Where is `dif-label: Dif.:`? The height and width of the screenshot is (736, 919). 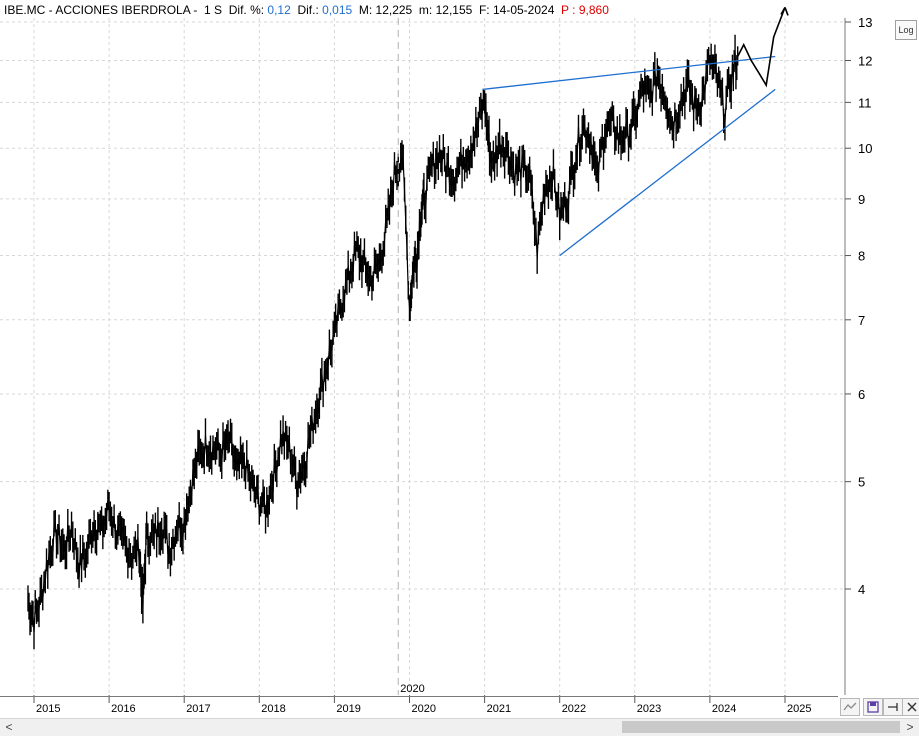
dif-label: Dif.: is located at coordinates (308, 10).